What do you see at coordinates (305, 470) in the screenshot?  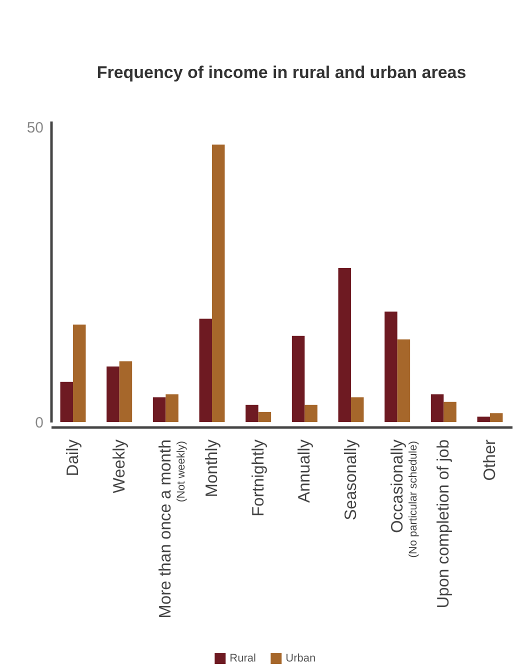 I see `x-tick-label: Annually` at bounding box center [305, 470].